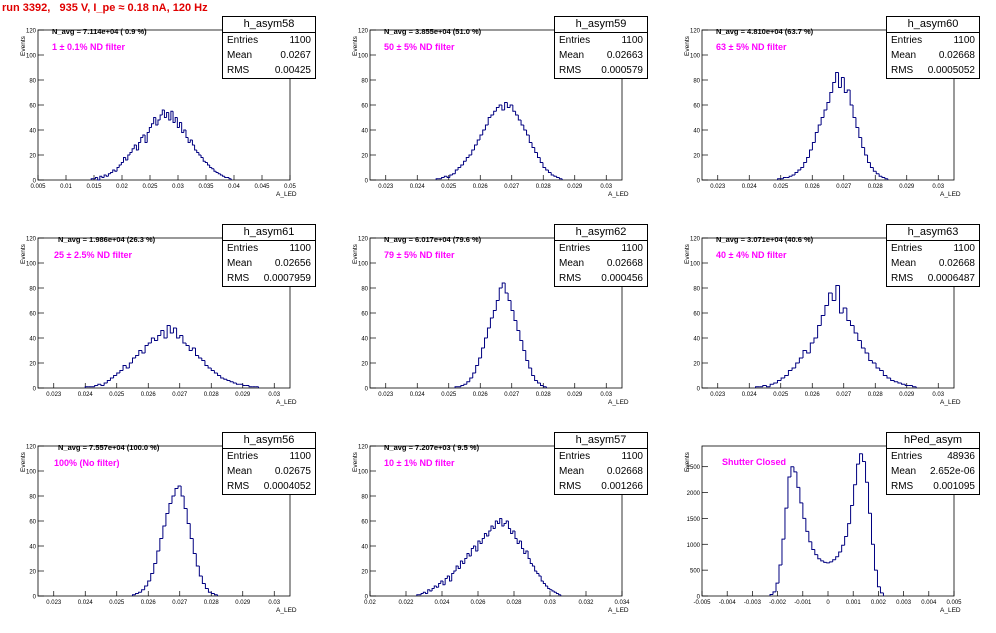  Describe the element at coordinates (695, 240) in the screenshot. I see `y-tick-label: 120` at that location.